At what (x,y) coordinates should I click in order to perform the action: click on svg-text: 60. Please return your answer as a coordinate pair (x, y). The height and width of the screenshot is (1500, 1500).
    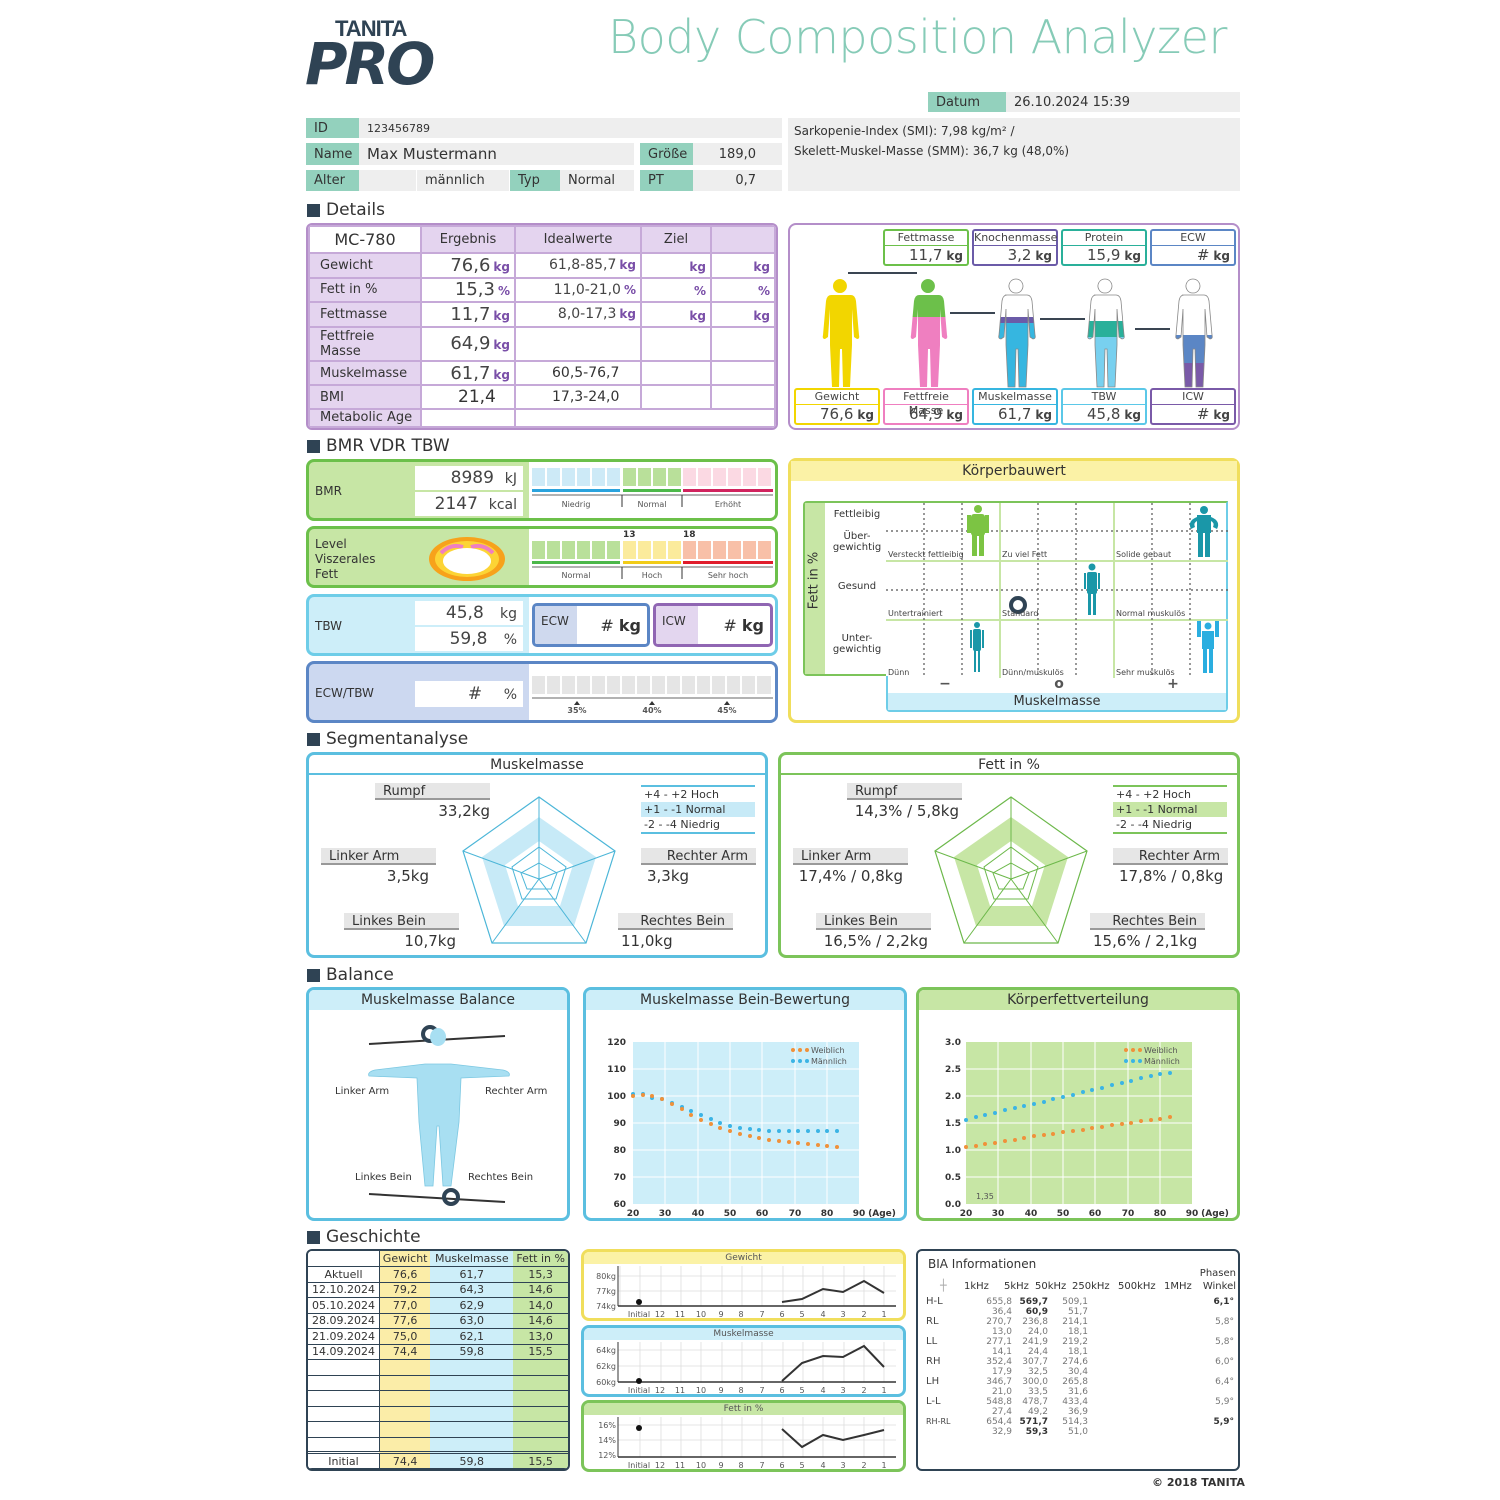
    Looking at the image, I should click on (762, 1214).